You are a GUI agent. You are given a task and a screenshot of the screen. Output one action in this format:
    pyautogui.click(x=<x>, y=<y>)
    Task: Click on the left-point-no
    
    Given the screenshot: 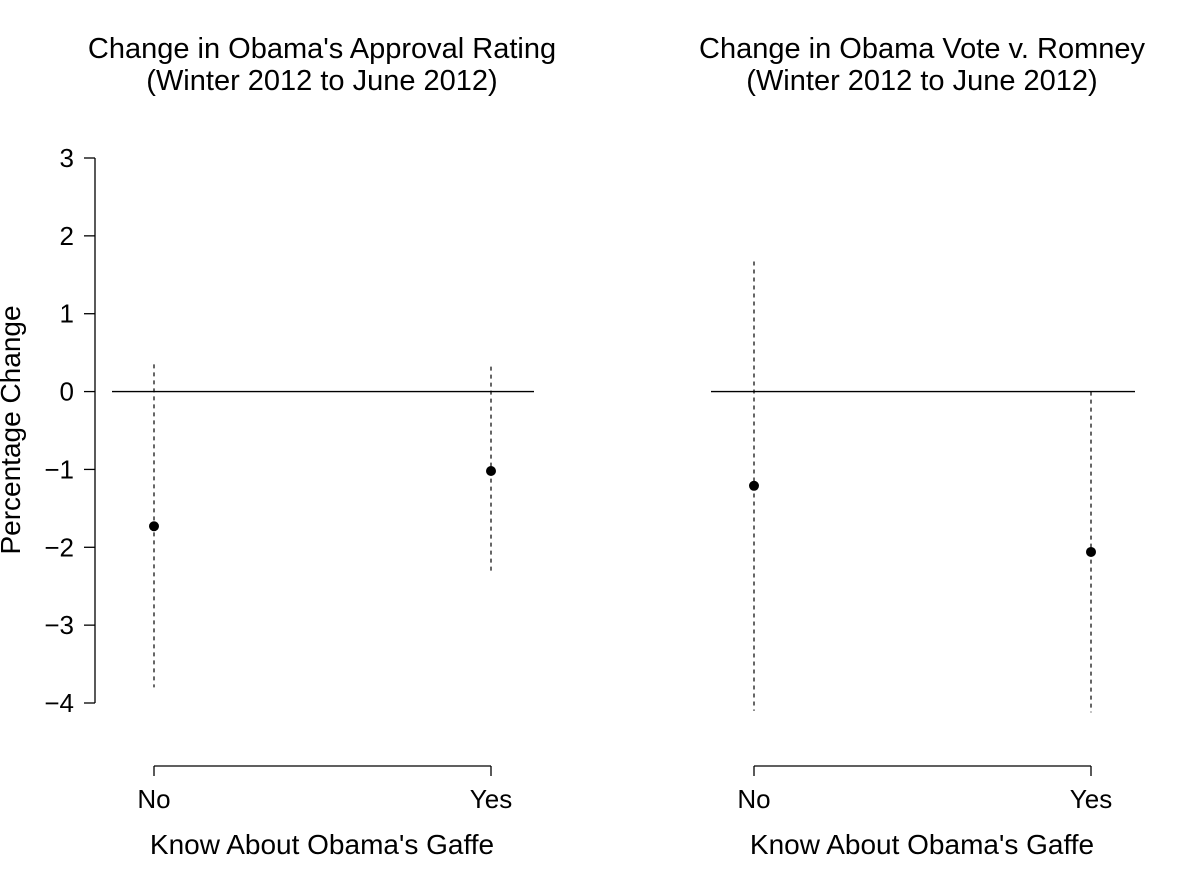 What is the action you would take?
    pyautogui.click(x=154, y=526)
    